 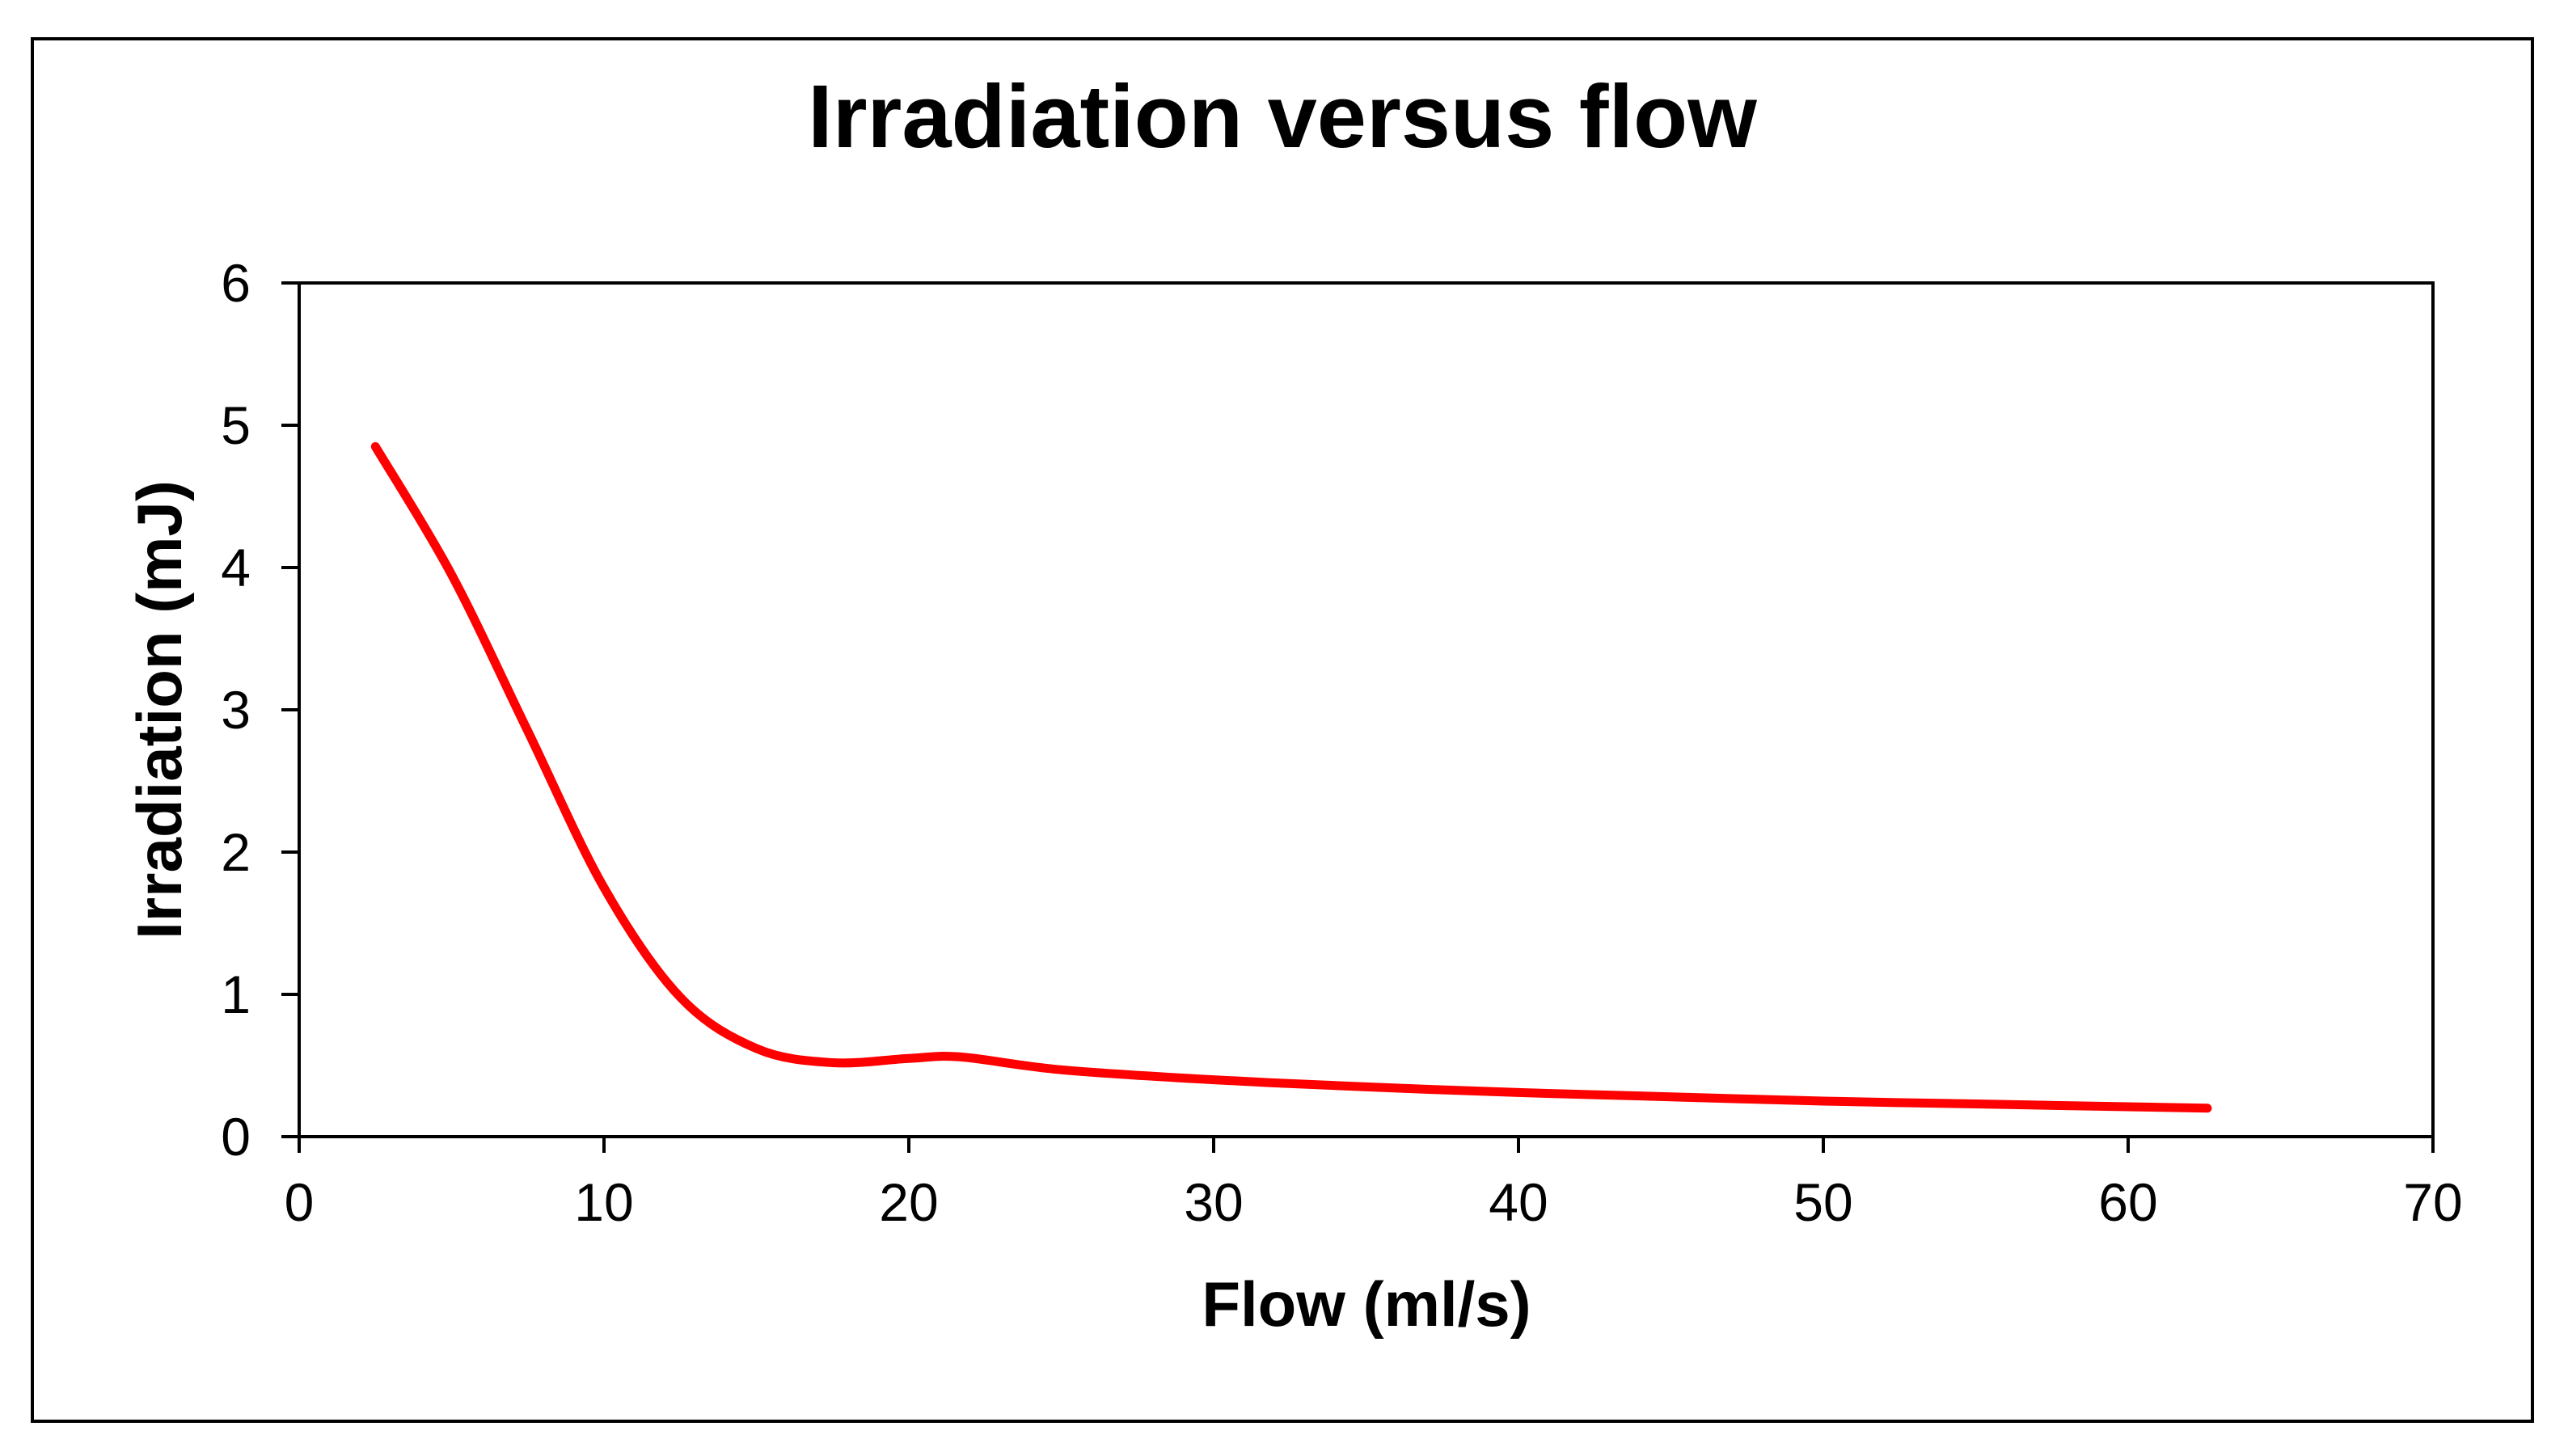 I want to click on y-axis-label: Irradiation (mJ), so click(x=159, y=709).